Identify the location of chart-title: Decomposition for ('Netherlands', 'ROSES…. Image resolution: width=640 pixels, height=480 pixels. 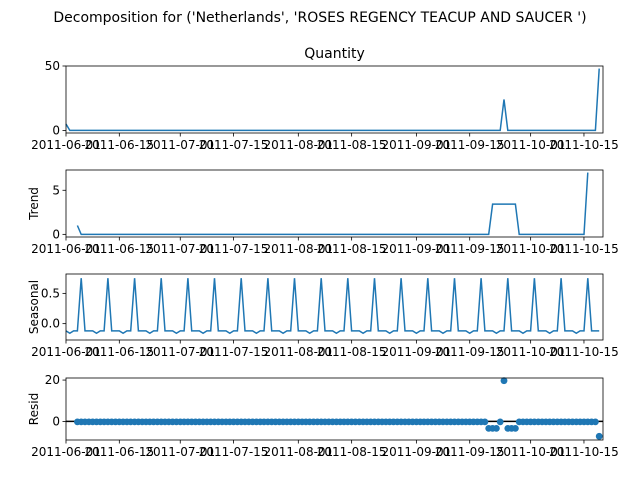
(319, 18).